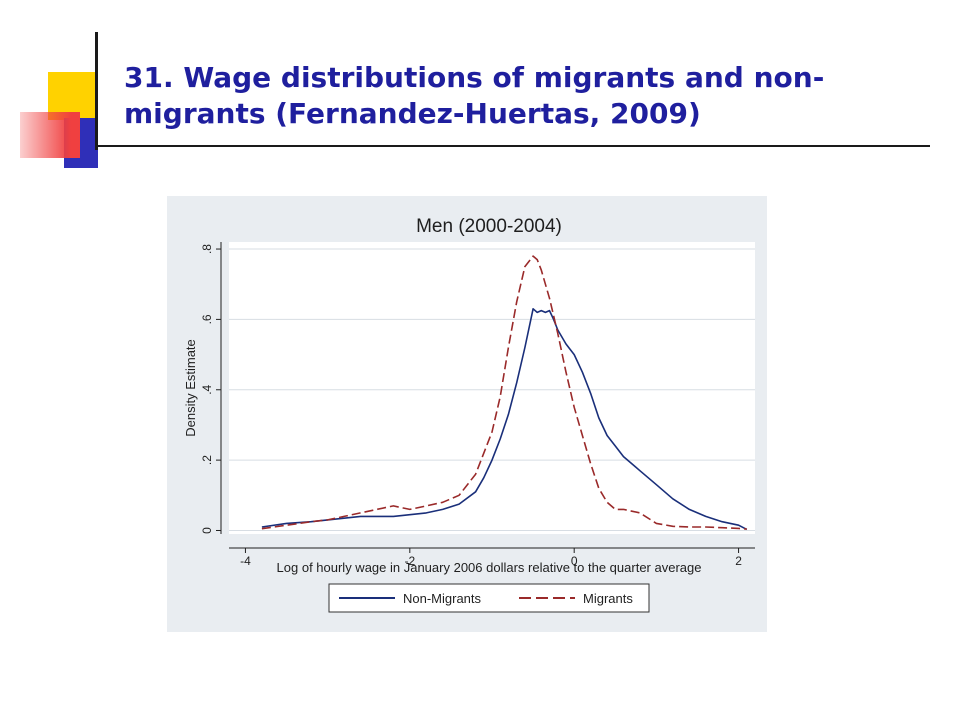 This screenshot has height=720, width=960. What do you see at coordinates (738, 561) in the screenshot?
I see `x-tick-label: 2` at bounding box center [738, 561].